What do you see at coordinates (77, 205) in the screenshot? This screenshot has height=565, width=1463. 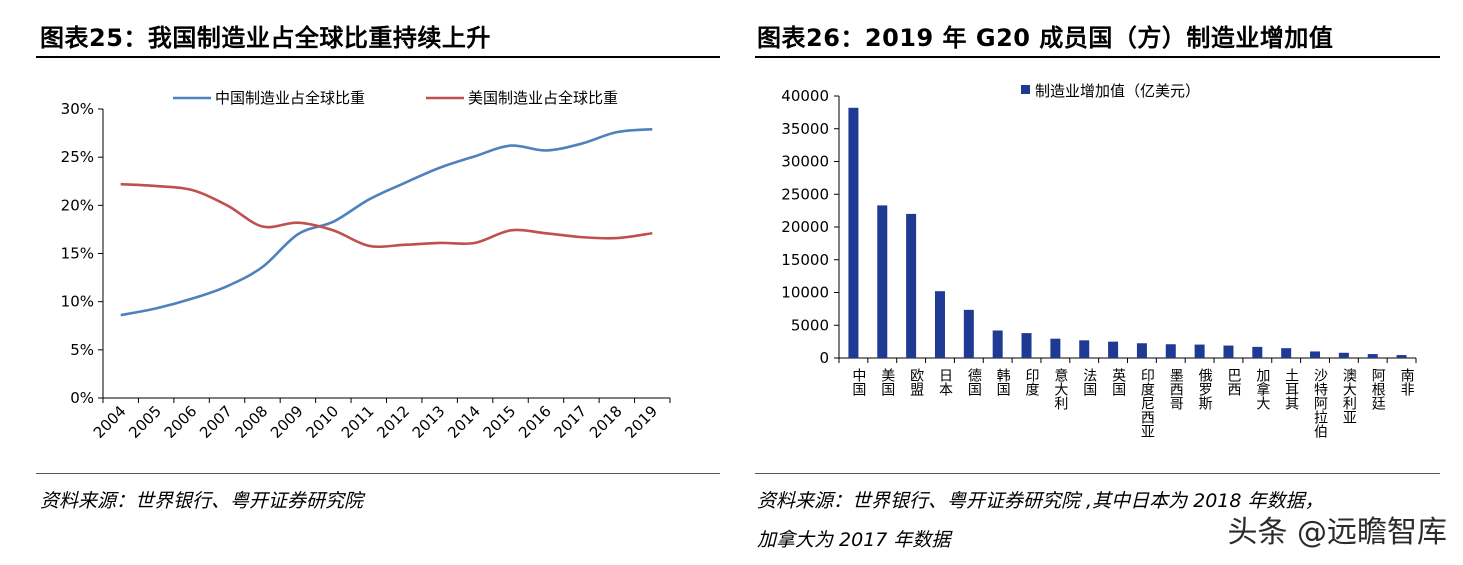 I see `y-tick-label: 20%` at bounding box center [77, 205].